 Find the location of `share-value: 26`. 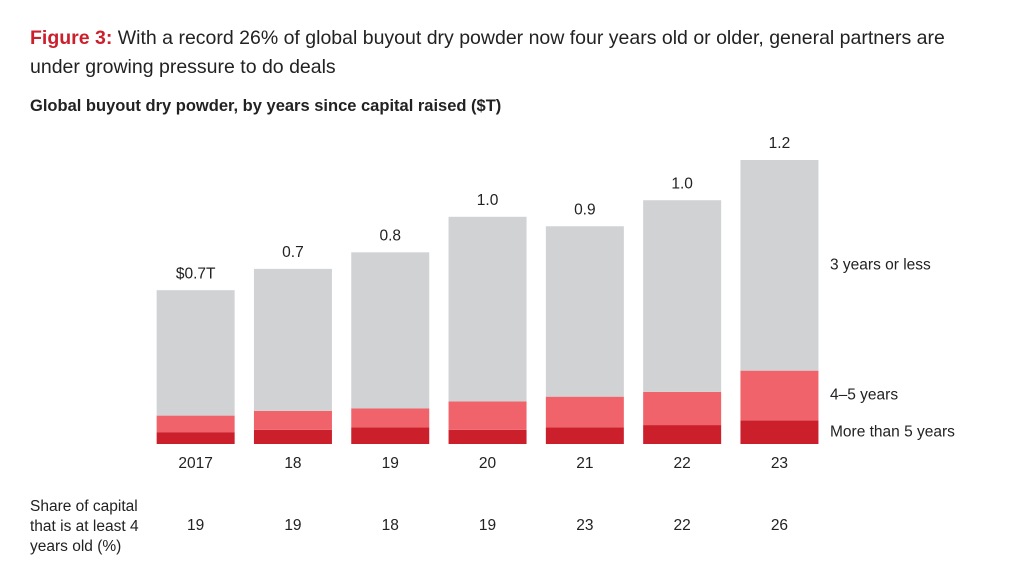

share-value: 26 is located at coordinates (779, 525).